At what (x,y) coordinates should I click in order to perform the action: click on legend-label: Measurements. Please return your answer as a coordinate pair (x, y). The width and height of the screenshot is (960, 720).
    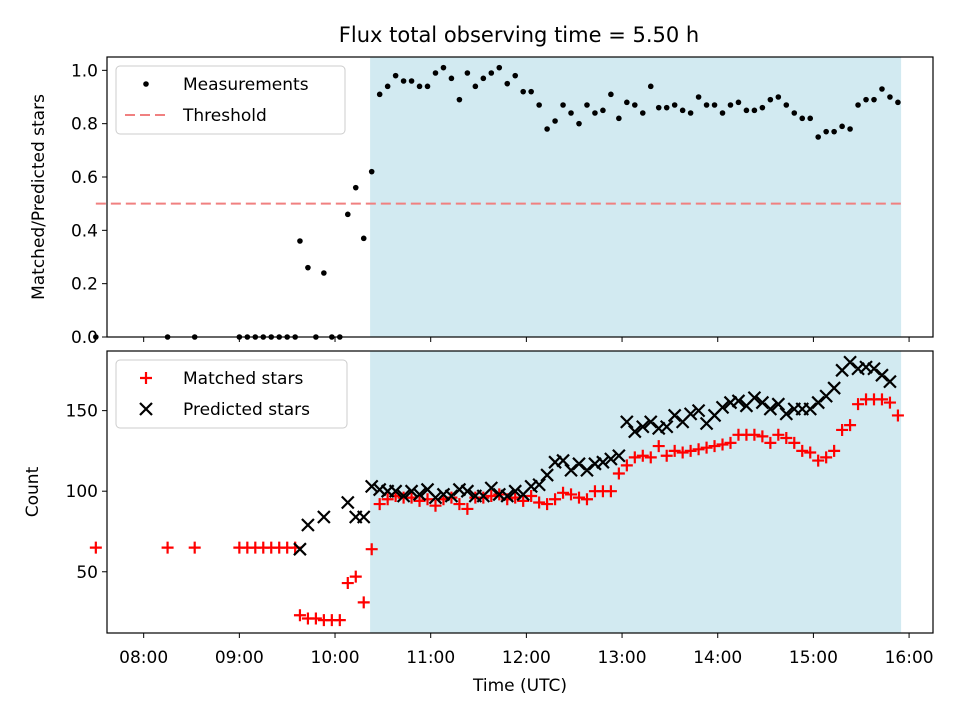
    Looking at the image, I should click on (246, 85).